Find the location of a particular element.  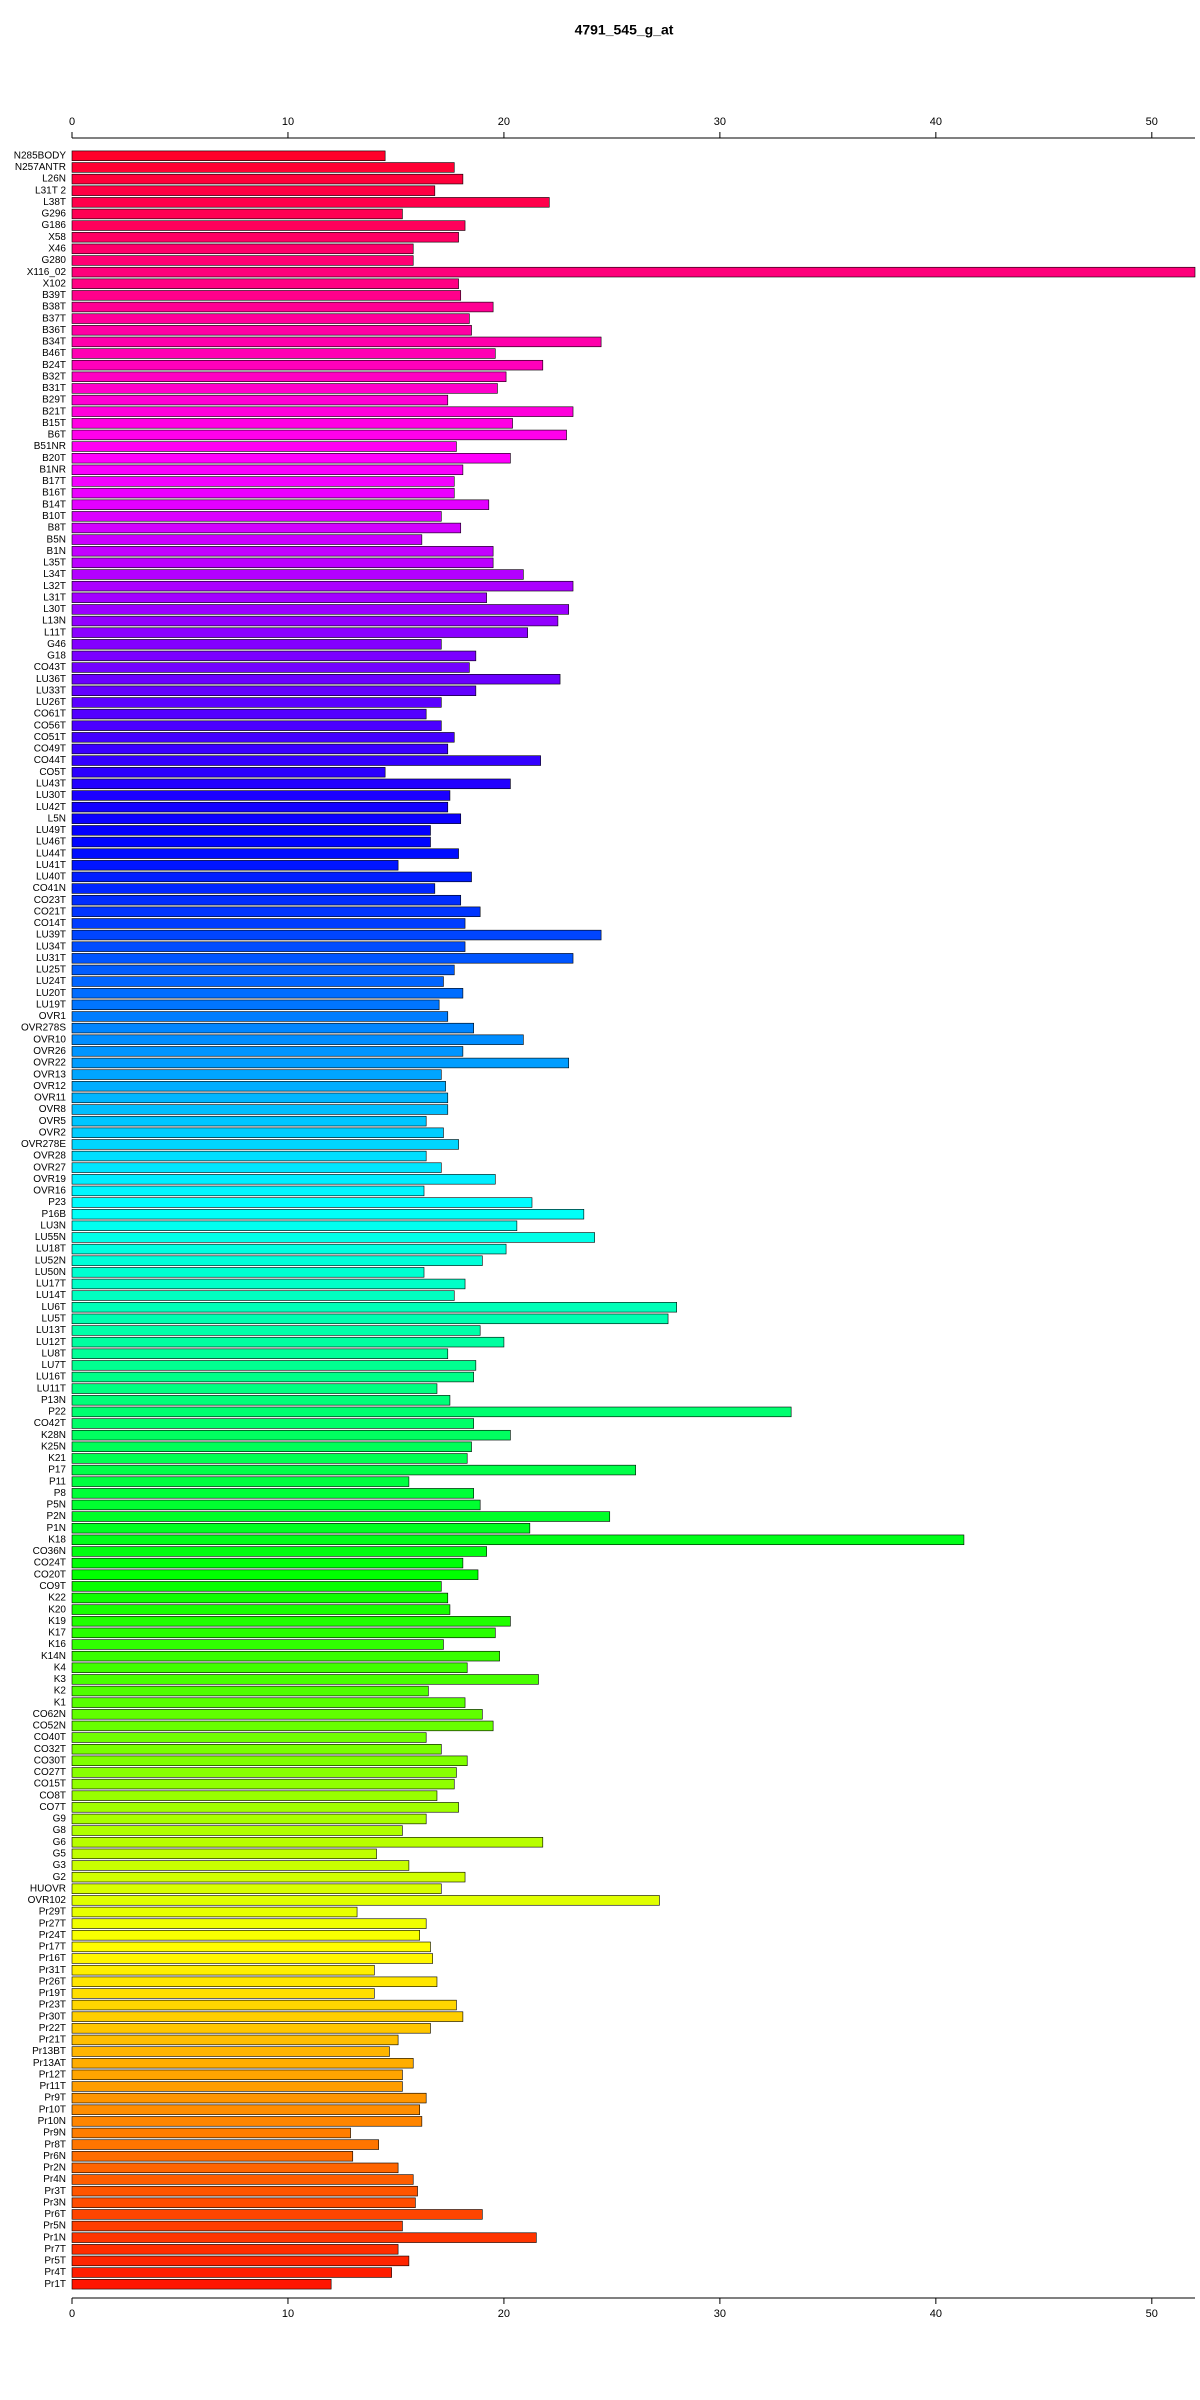

y-tick-label: P11 is located at coordinates (57, 1481).